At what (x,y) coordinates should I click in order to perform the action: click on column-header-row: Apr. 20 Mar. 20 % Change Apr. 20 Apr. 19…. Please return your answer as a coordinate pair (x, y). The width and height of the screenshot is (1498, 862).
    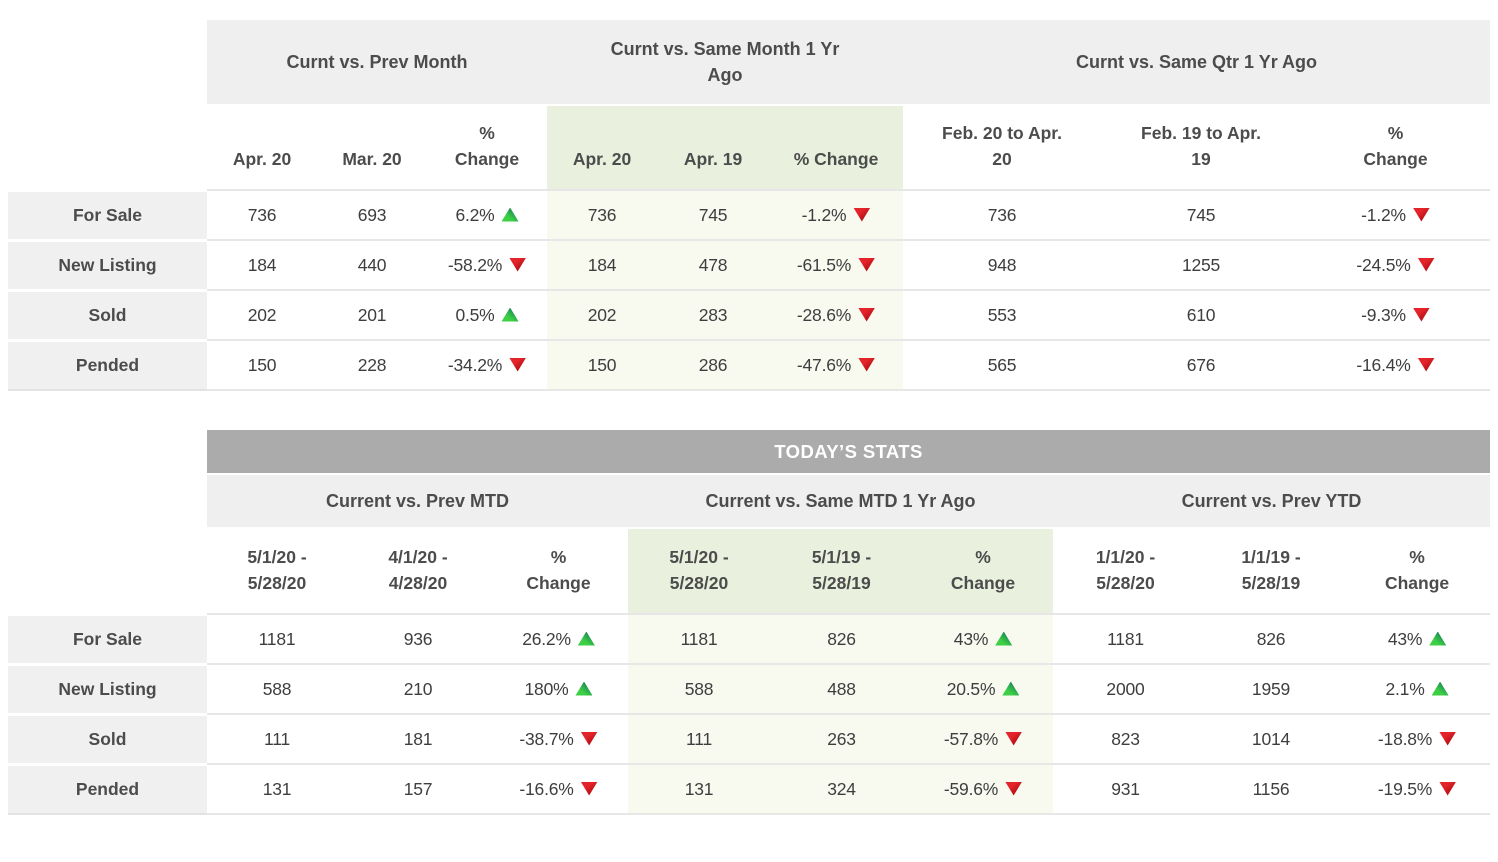
    Looking at the image, I should click on (749, 147).